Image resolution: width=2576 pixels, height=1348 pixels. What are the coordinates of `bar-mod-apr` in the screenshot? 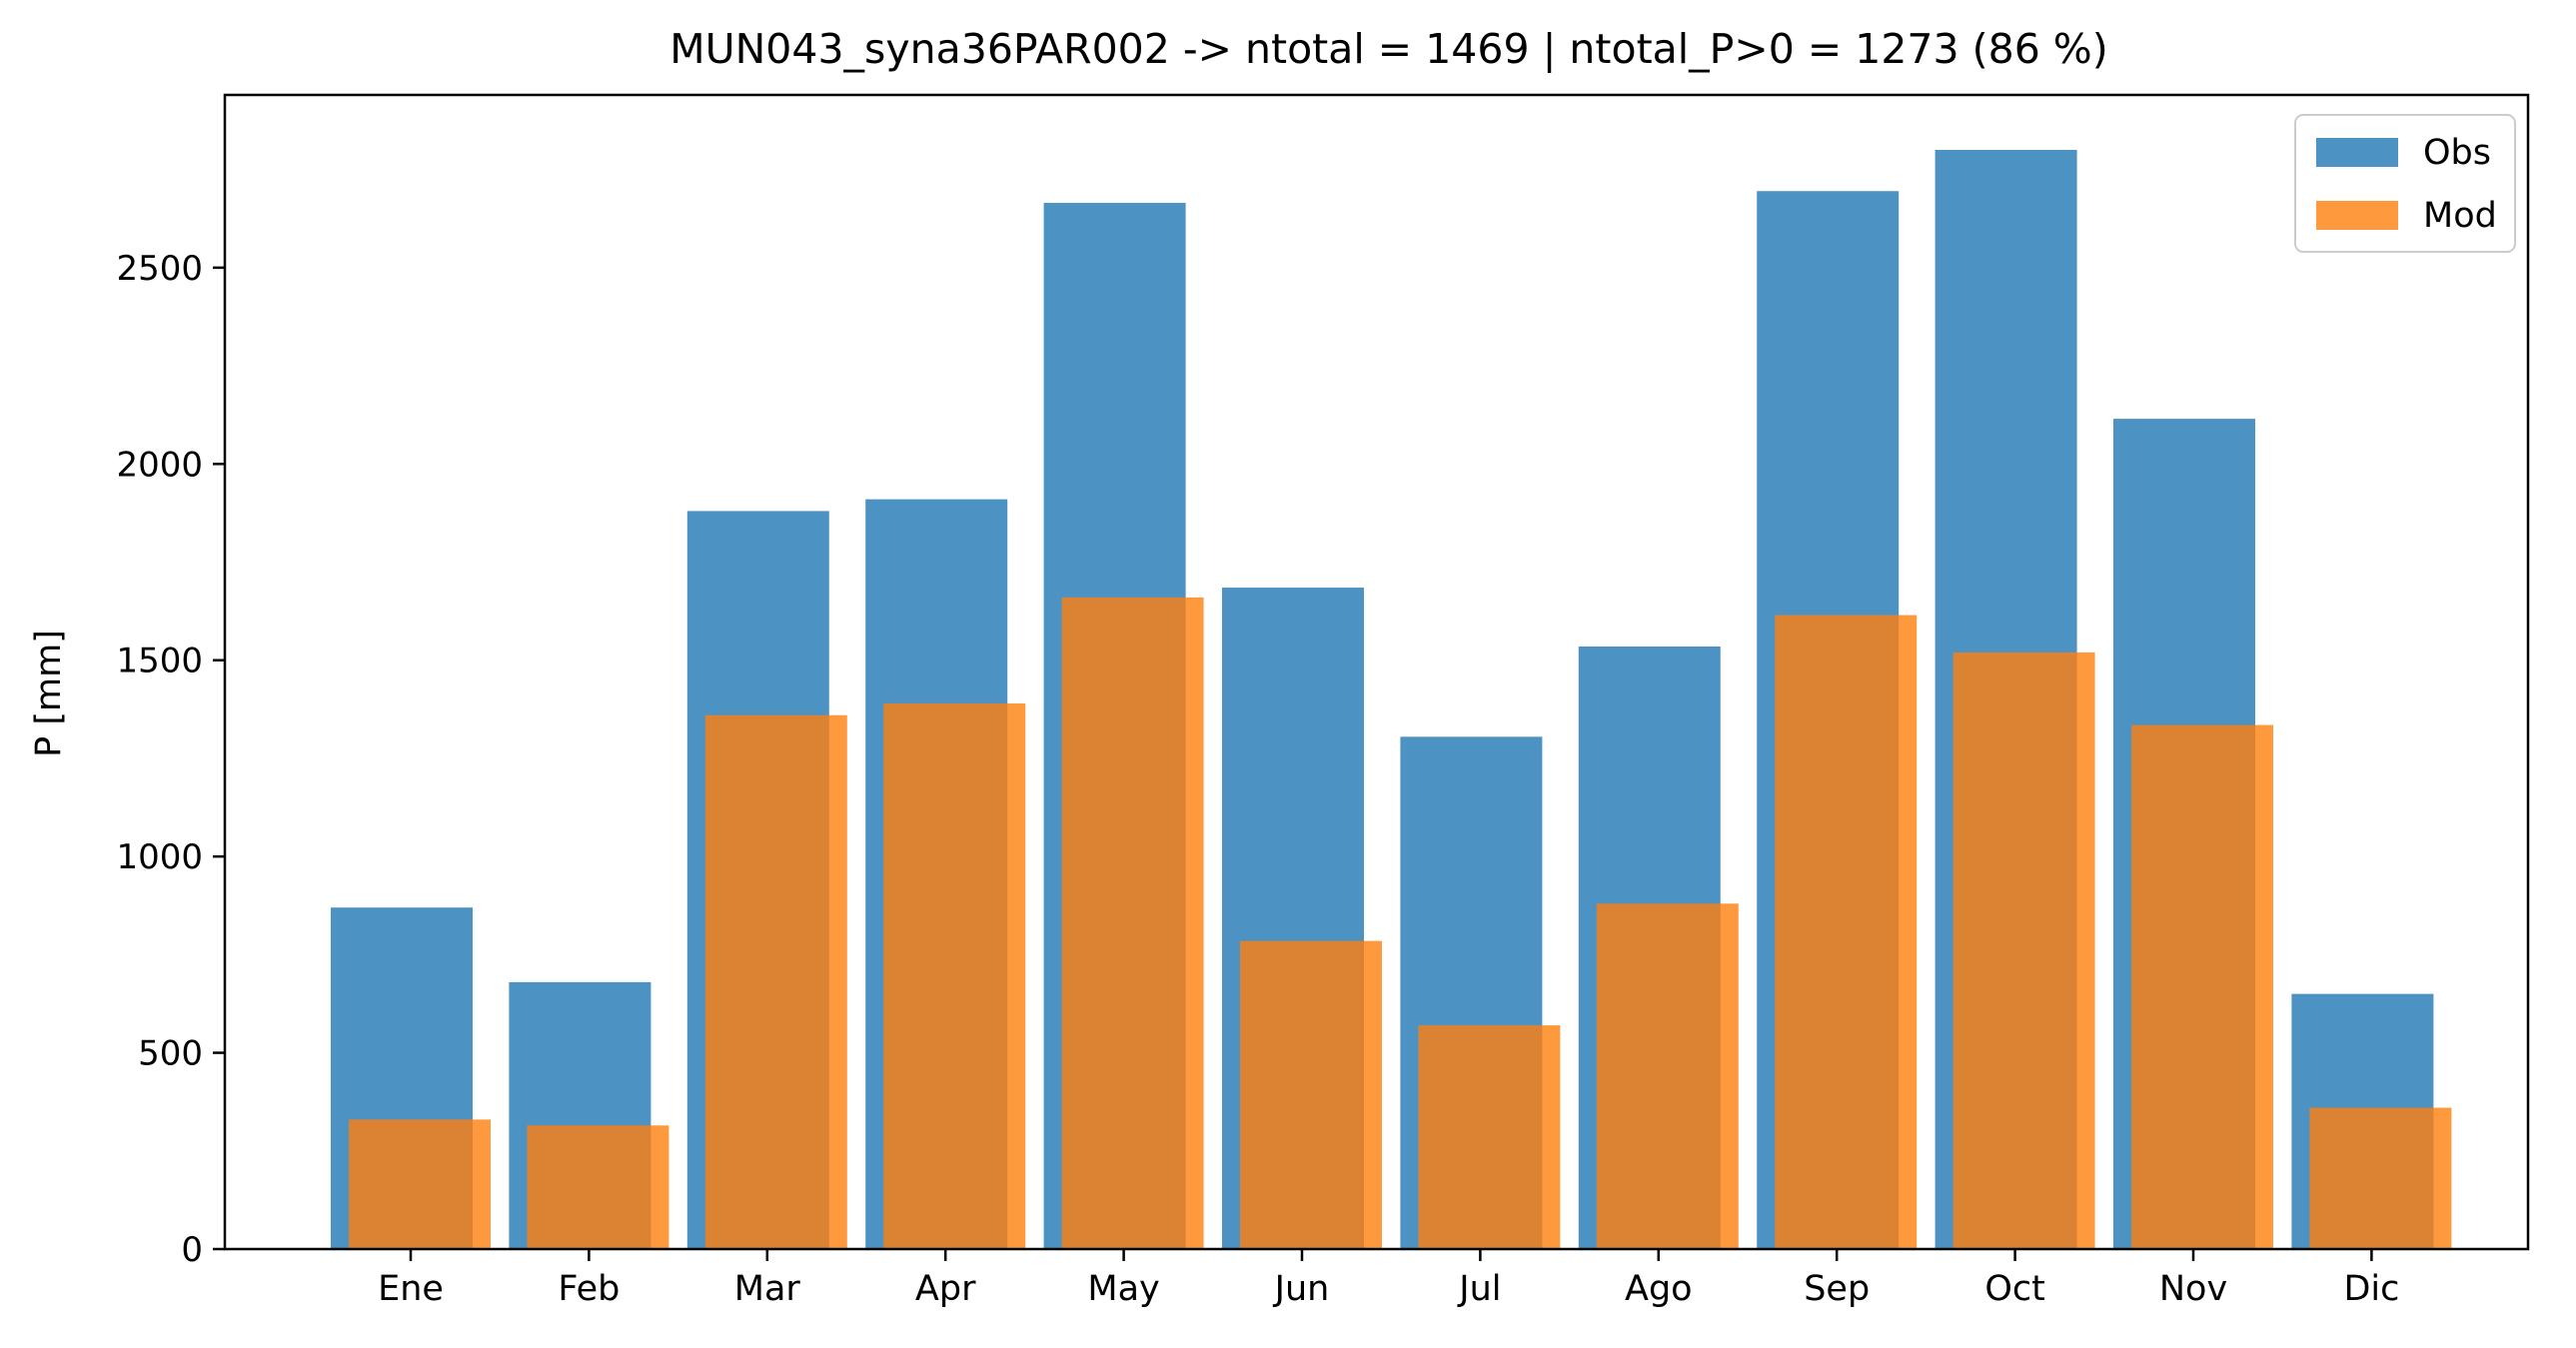 It's located at (954, 976).